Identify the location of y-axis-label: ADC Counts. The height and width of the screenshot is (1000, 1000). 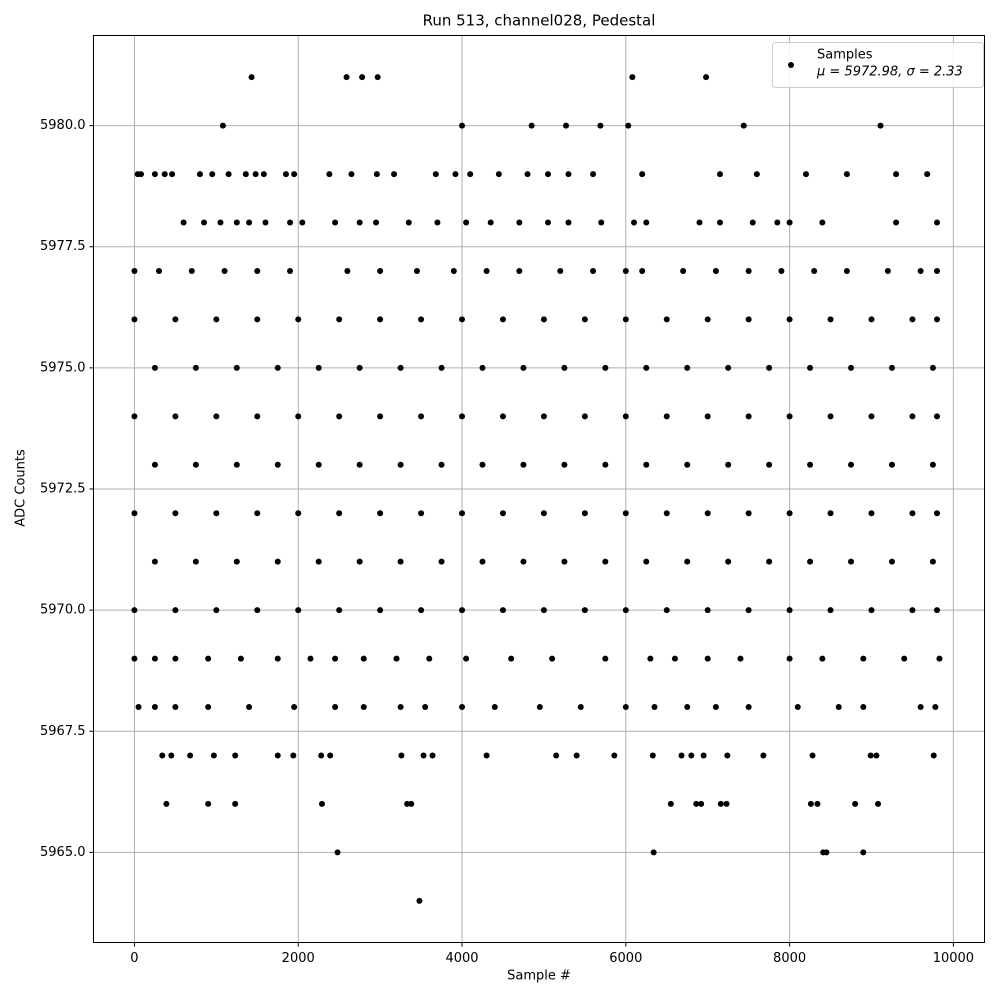
(21, 488).